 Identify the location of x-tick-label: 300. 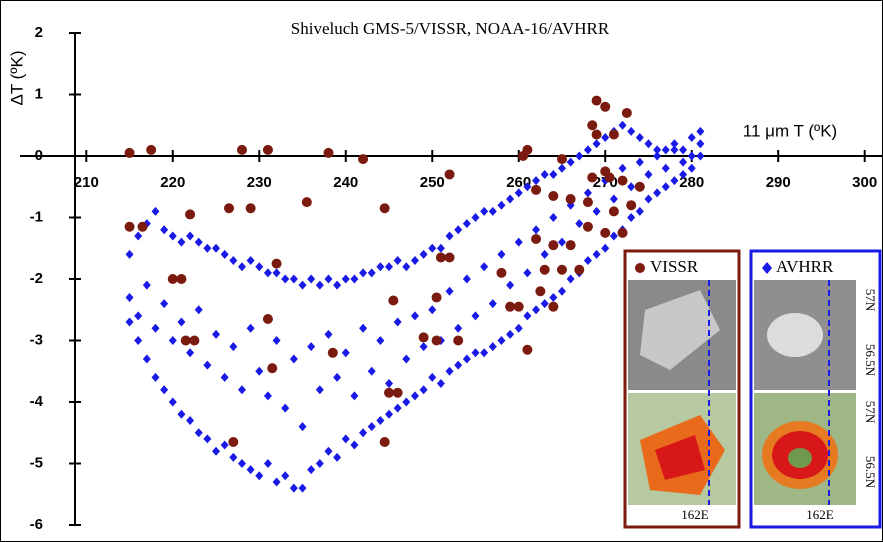
(864, 182).